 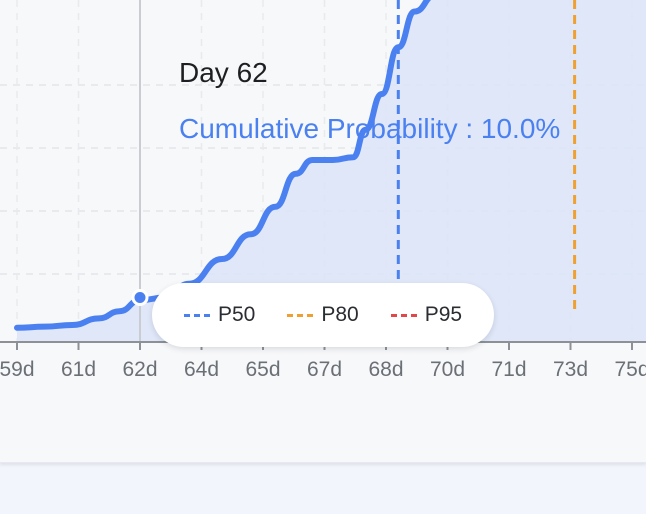 I want to click on chart-legend: P50 P80 P95, so click(x=323, y=315).